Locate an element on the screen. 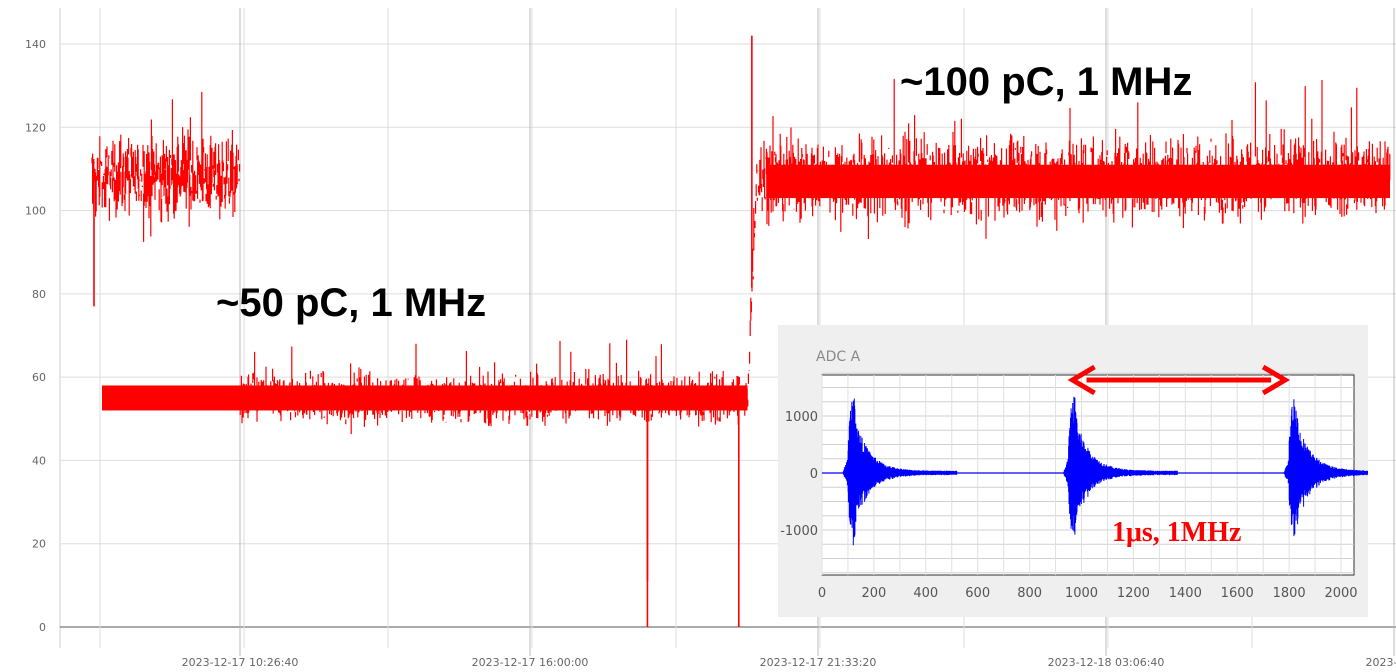 This screenshot has width=1396, height=672. y-tick-label: 40 is located at coordinates (39, 460).